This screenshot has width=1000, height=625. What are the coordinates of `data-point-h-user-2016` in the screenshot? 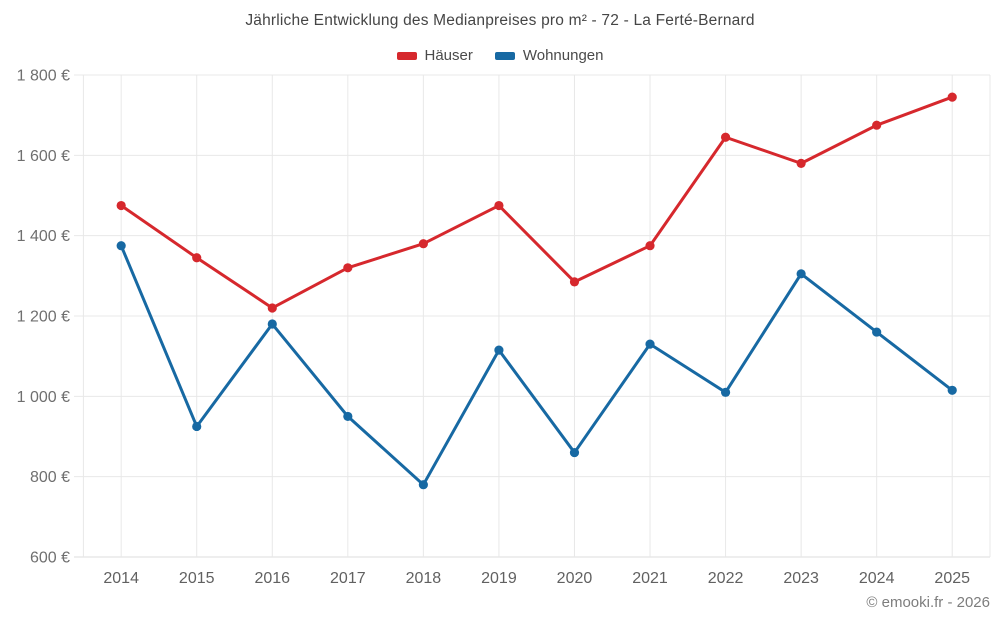 It's located at (272, 308).